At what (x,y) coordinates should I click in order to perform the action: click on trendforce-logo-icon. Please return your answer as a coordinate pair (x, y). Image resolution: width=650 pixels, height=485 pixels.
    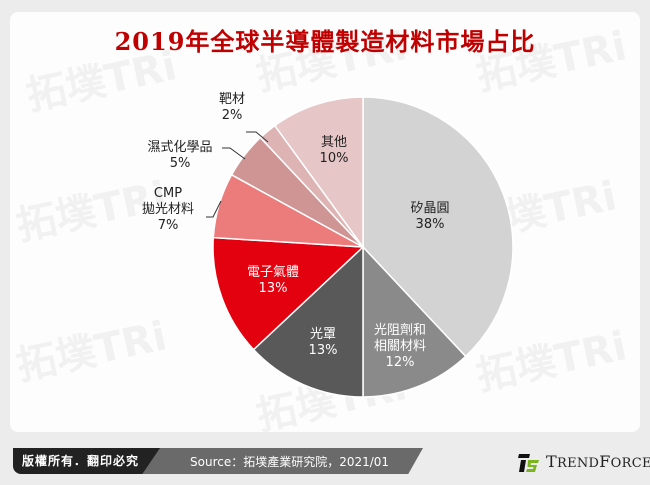
    Looking at the image, I should click on (528, 463).